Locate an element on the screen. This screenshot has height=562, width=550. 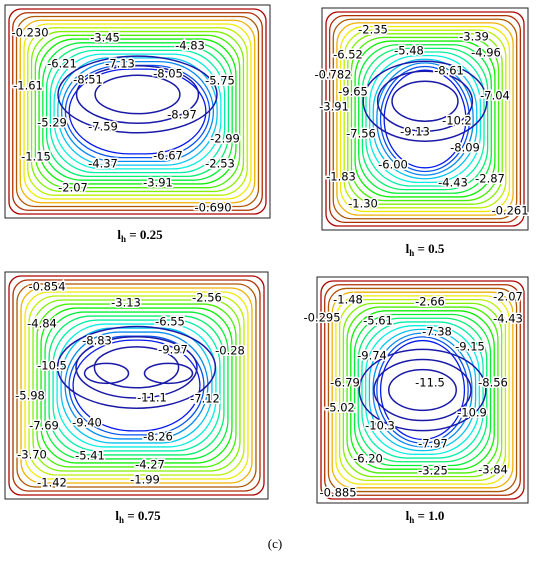
contour-label: -5.48 is located at coordinates (409, 51).